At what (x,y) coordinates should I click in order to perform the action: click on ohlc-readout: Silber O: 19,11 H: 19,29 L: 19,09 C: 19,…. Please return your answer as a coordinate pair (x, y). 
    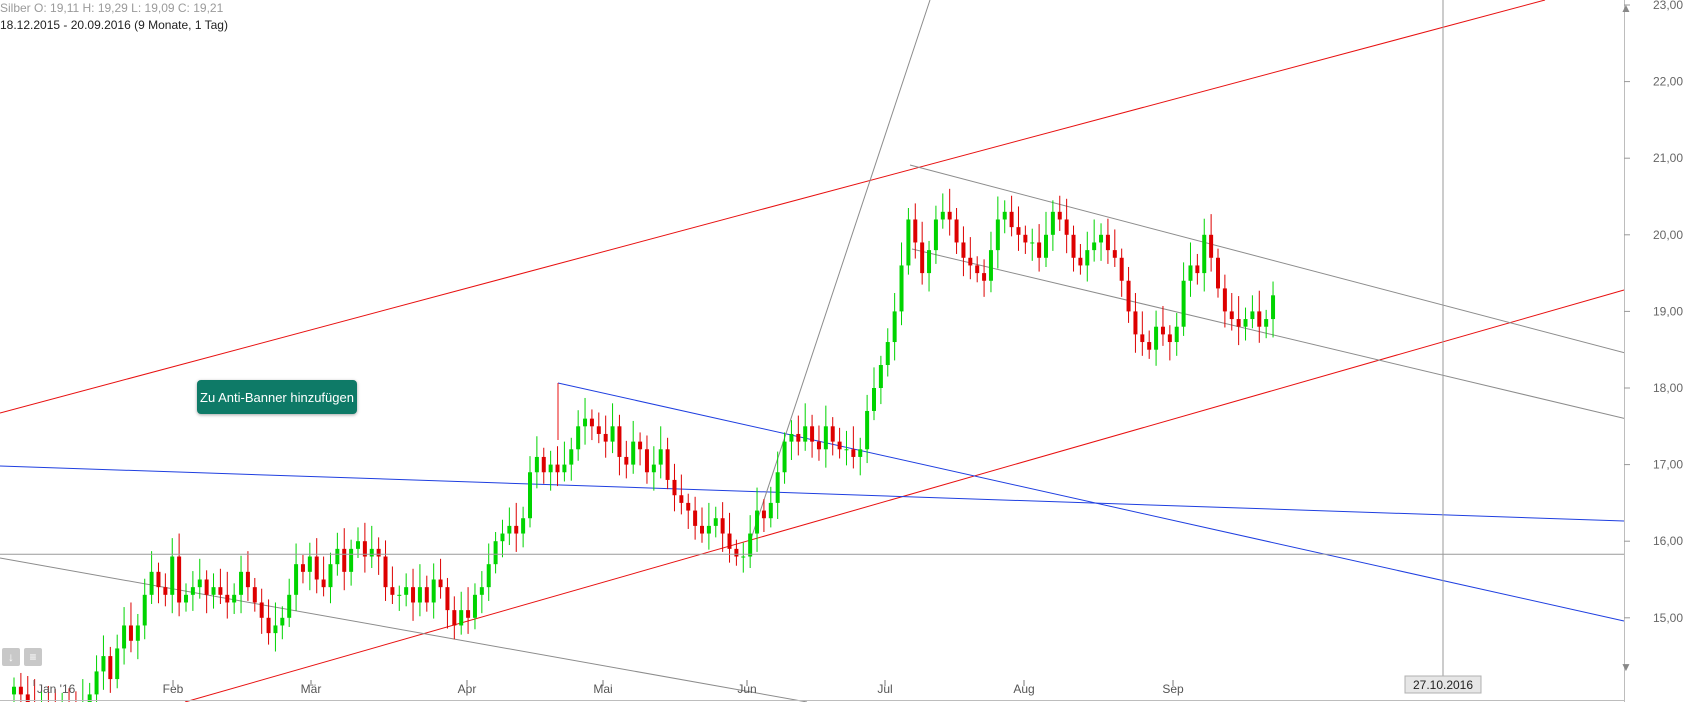
    Looking at the image, I should click on (112, 8).